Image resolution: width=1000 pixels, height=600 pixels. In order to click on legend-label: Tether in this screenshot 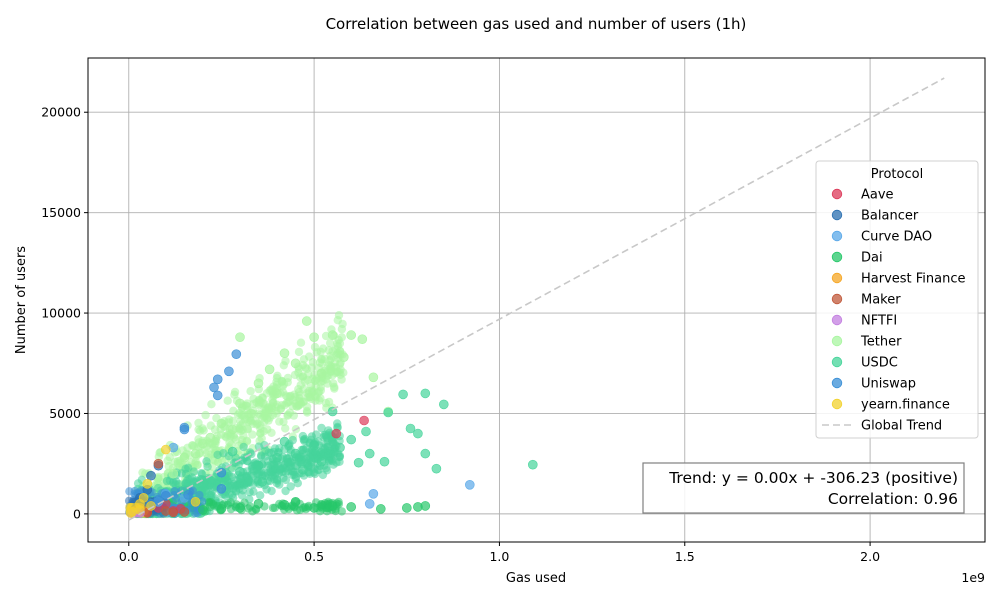, I will do `click(881, 342)`.